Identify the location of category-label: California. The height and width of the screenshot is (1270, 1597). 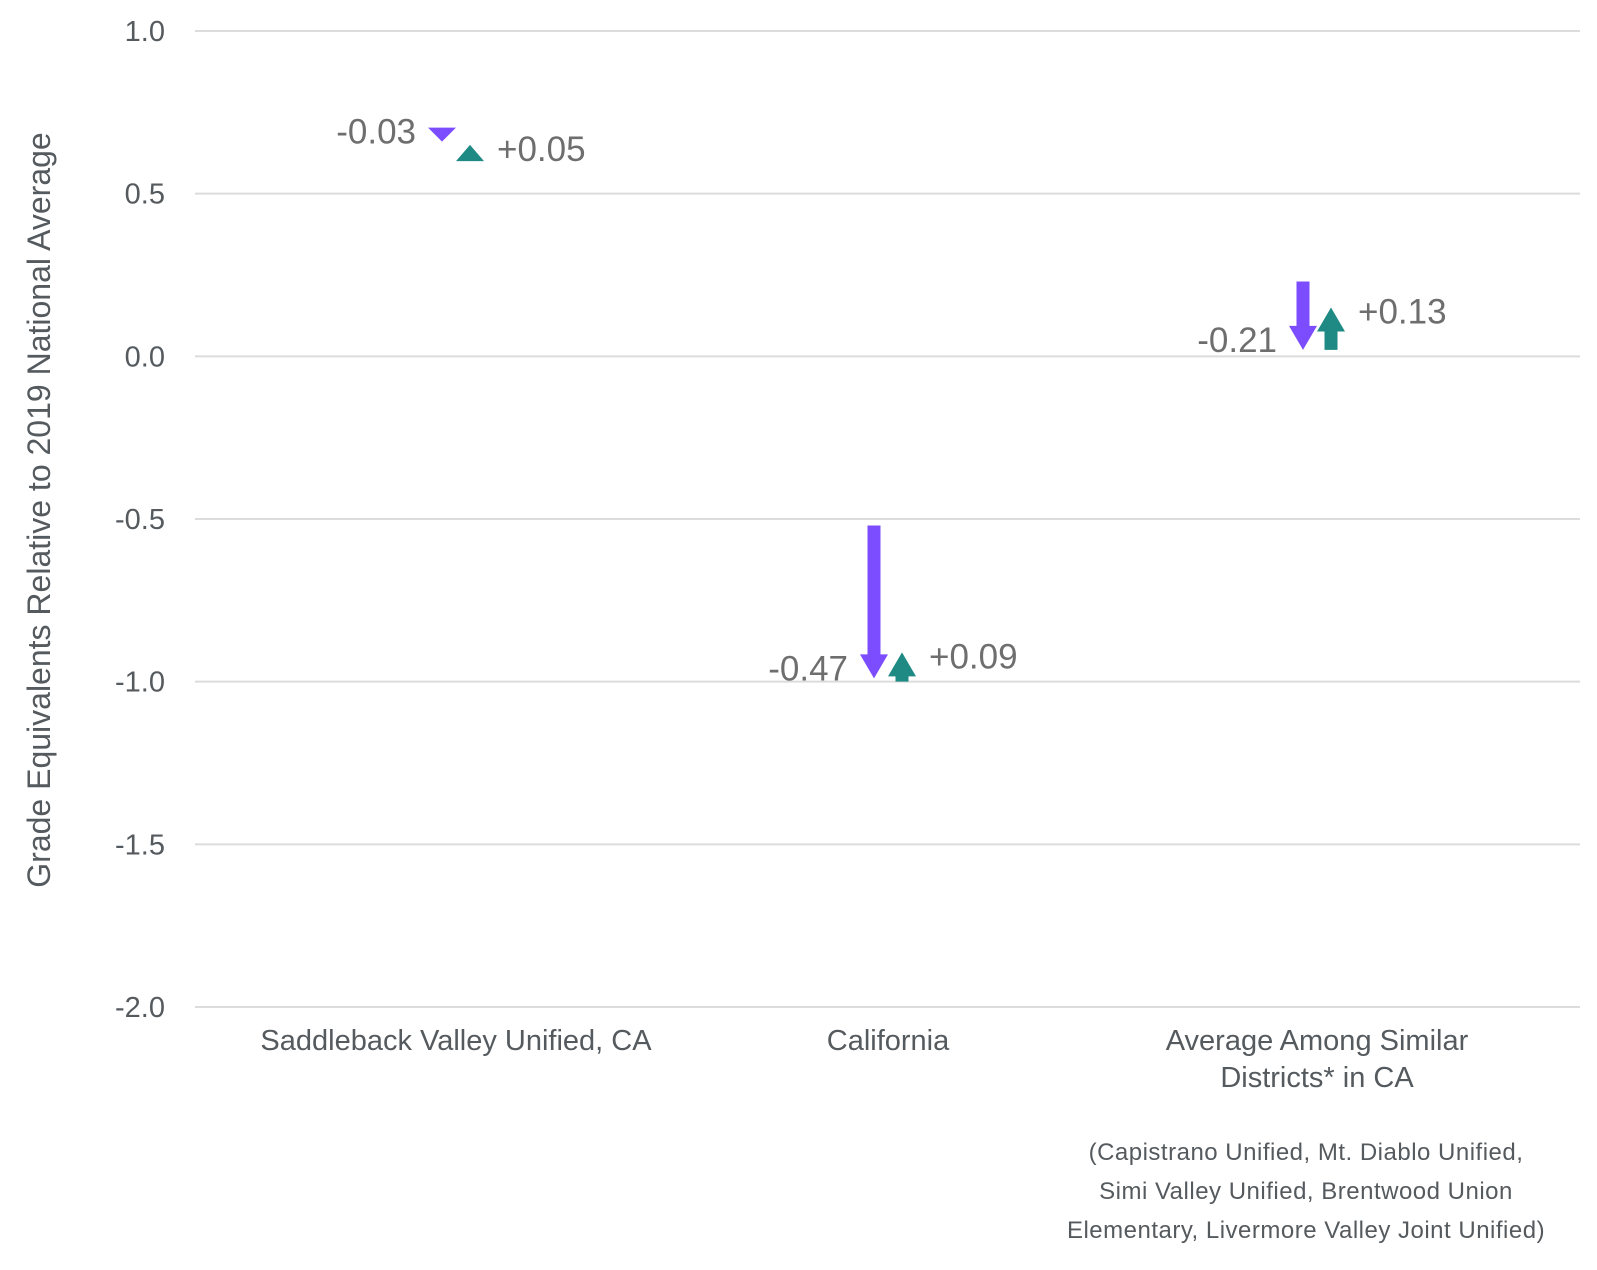
(888, 1041).